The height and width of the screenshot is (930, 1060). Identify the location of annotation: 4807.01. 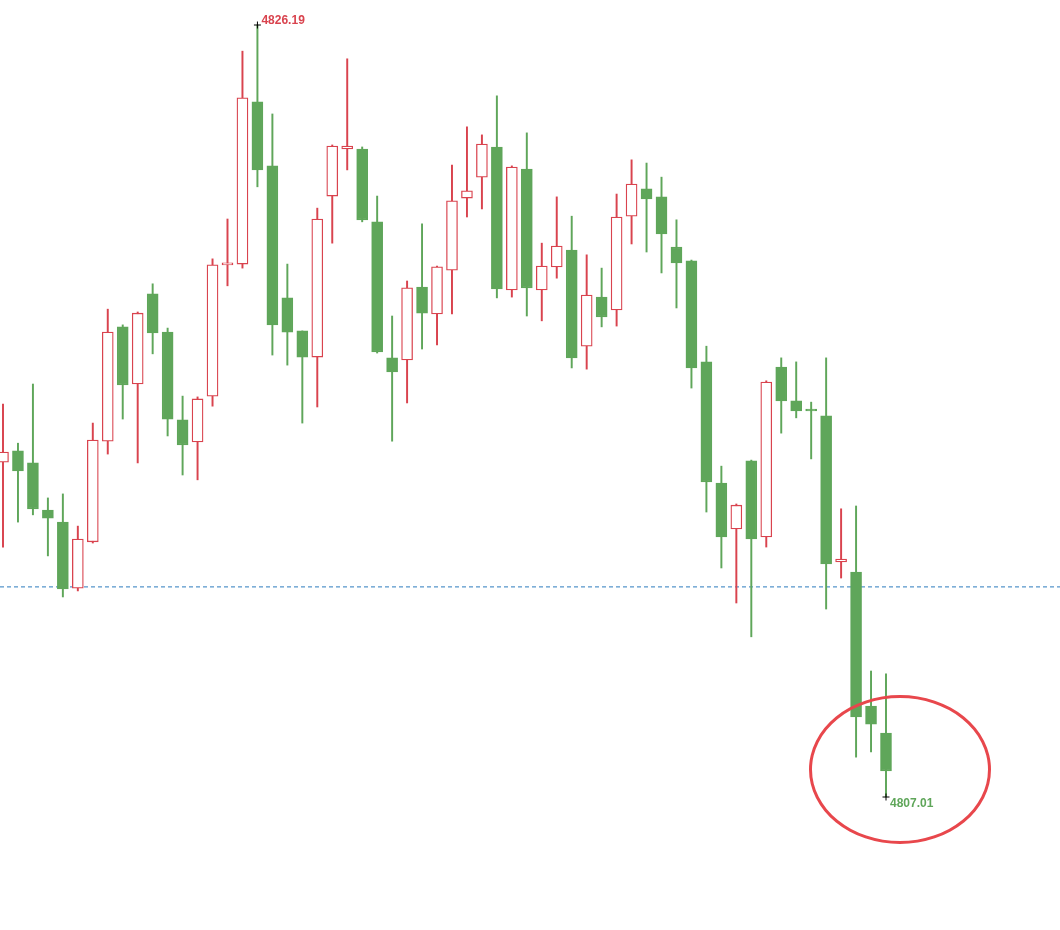
(912, 803).